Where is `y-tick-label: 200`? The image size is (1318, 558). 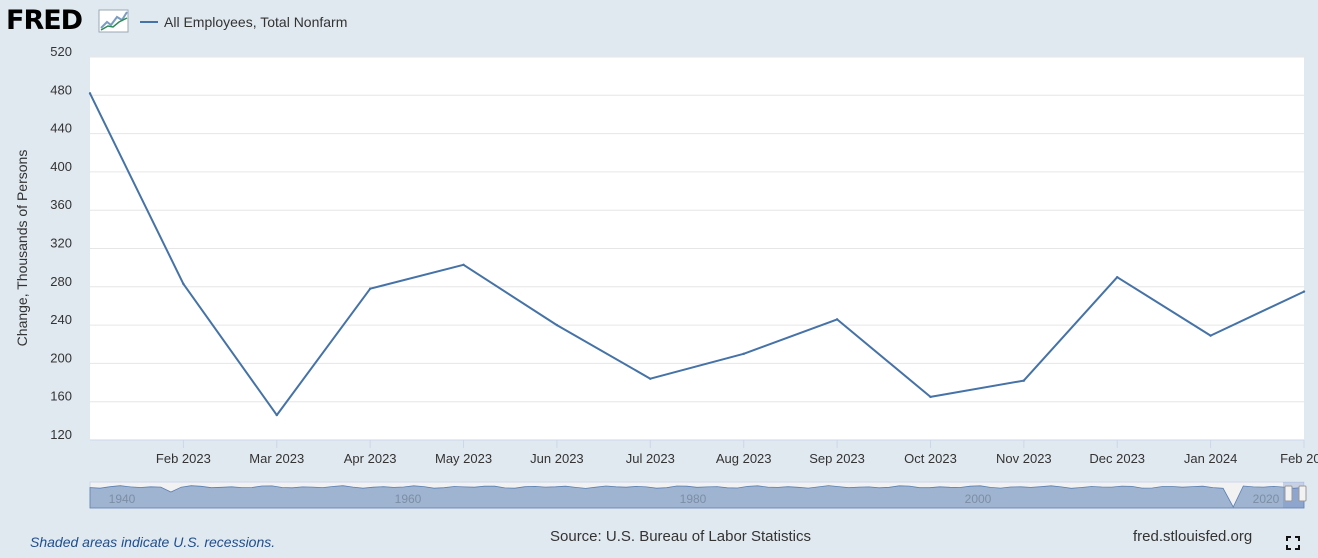
y-tick-label: 200 is located at coordinates (61, 357).